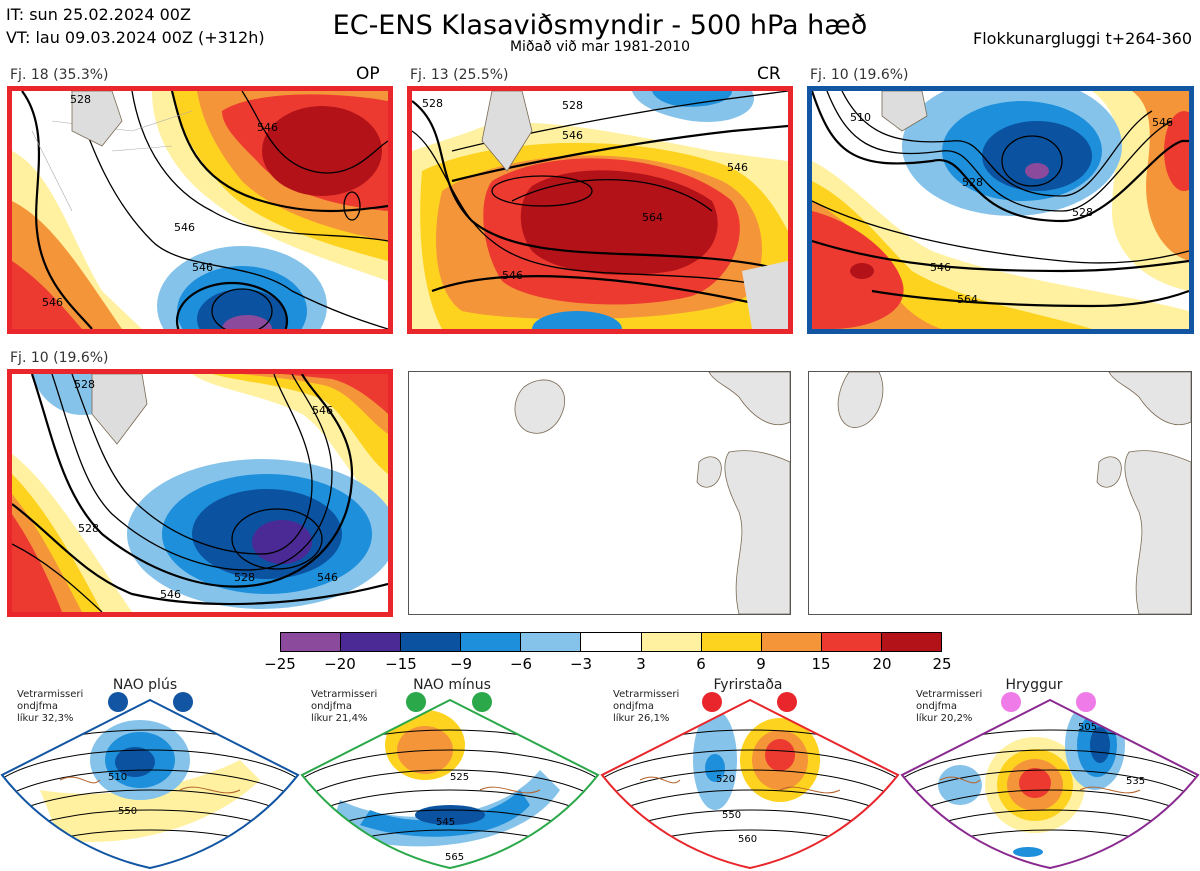  What do you see at coordinates (150, 784) in the screenshot?
I see `regime-map-nao-plus: 510 550` at bounding box center [150, 784].